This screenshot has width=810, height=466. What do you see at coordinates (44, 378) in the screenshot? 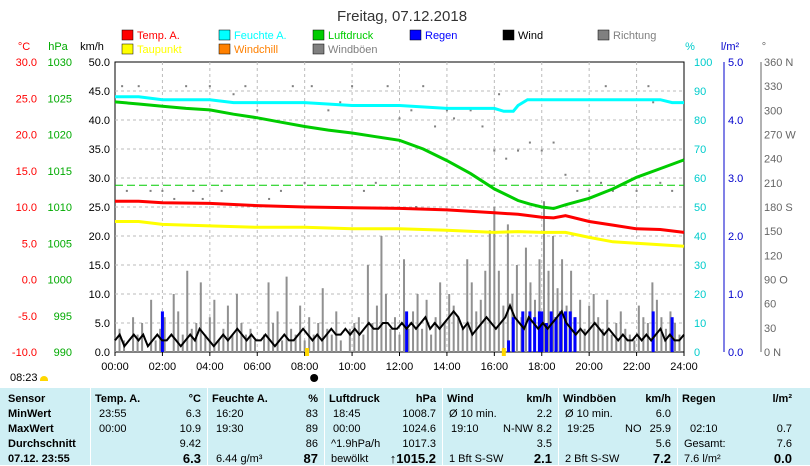
I see `sun-icon` at bounding box center [44, 378].